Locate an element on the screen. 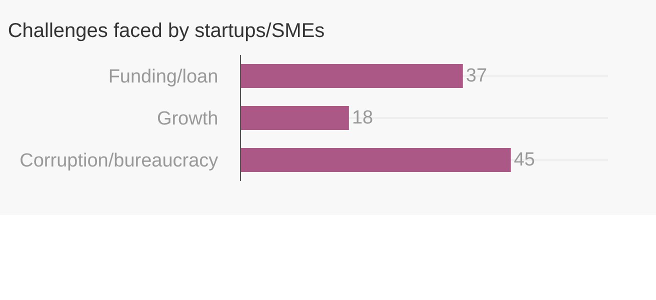 Image resolution: width=656 pixels, height=300 pixels. y-tick-label: Growth is located at coordinates (187, 119).